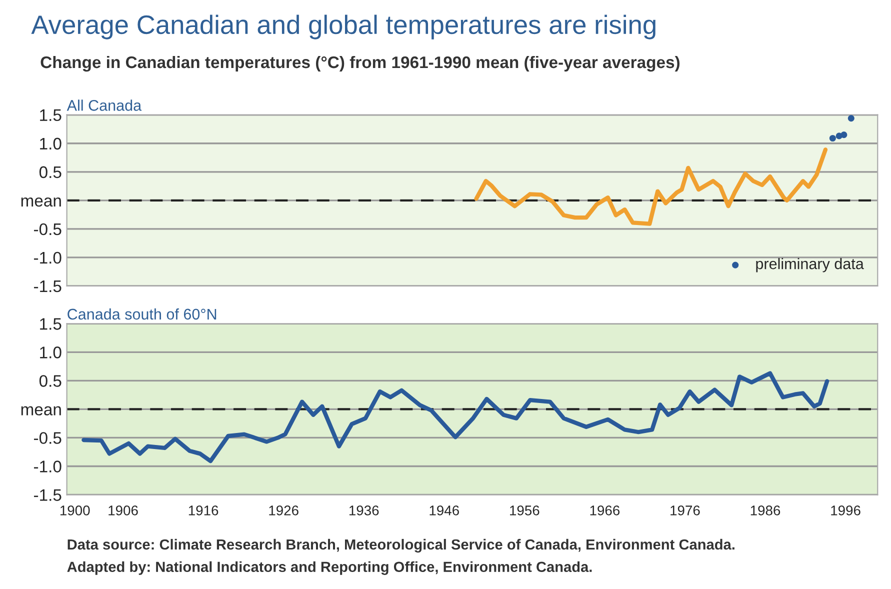 This screenshot has width=891, height=589. Describe the element at coordinates (123, 511) in the screenshot. I see `x-tick-label: 1906` at that location.